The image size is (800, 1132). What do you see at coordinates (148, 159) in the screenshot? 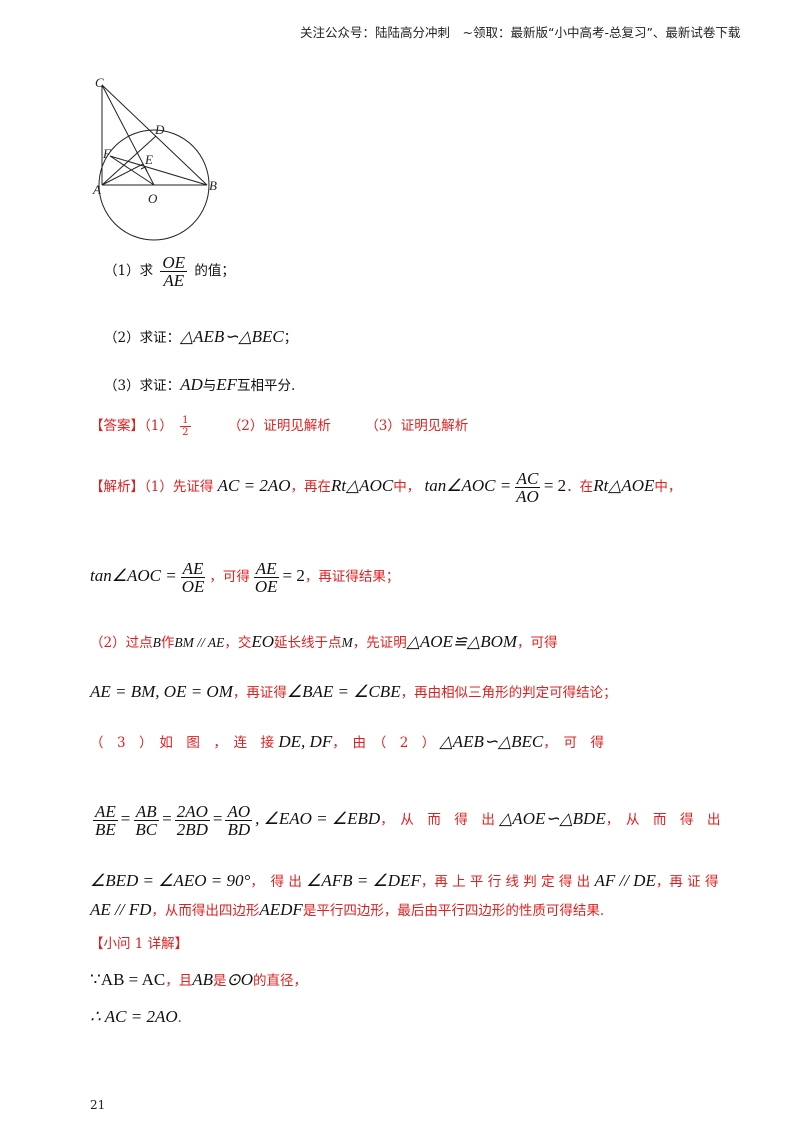
I see `label-e: E` at bounding box center [148, 159].